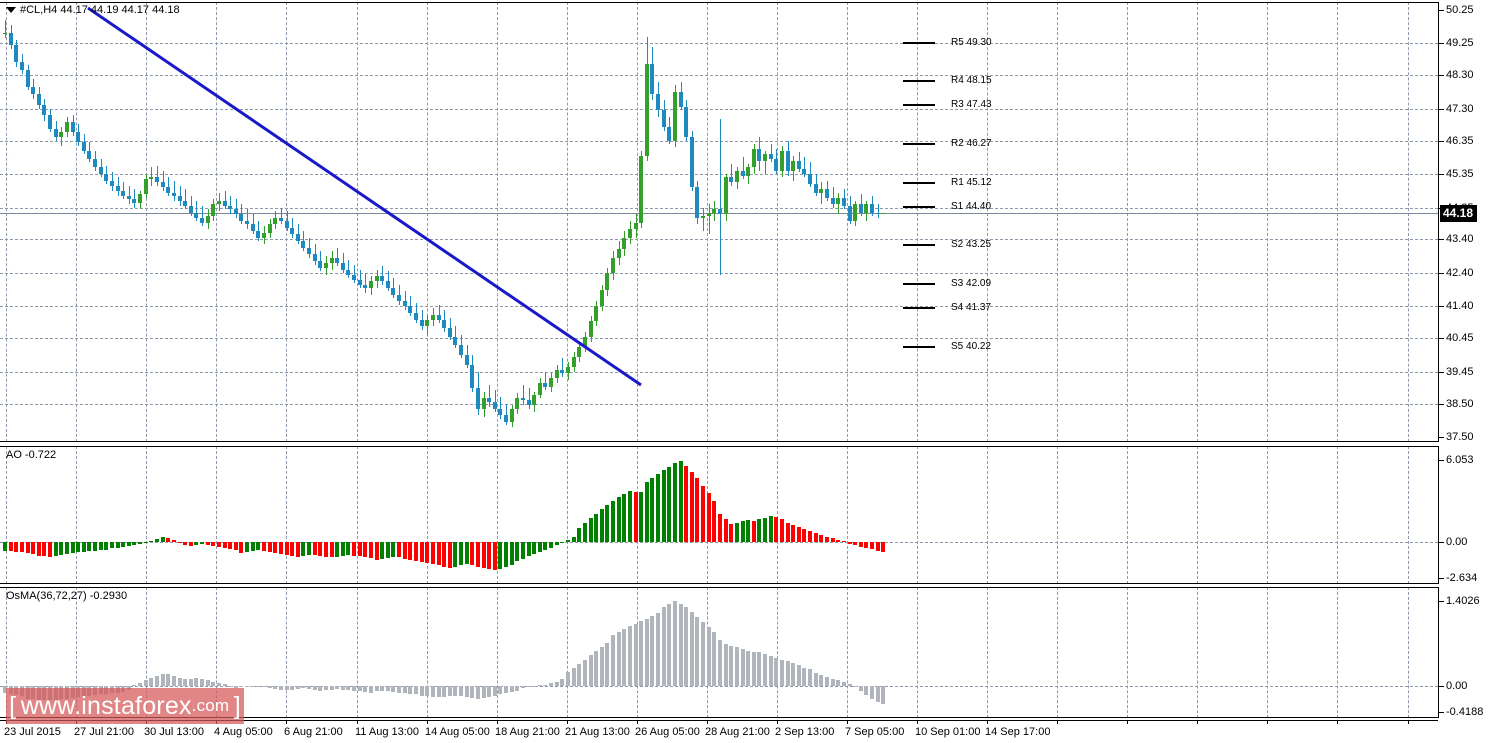 The width and height of the screenshot is (1494, 743). What do you see at coordinates (1460, 404) in the screenshot?
I see `price-scale-label: 38.50` at bounding box center [1460, 404].